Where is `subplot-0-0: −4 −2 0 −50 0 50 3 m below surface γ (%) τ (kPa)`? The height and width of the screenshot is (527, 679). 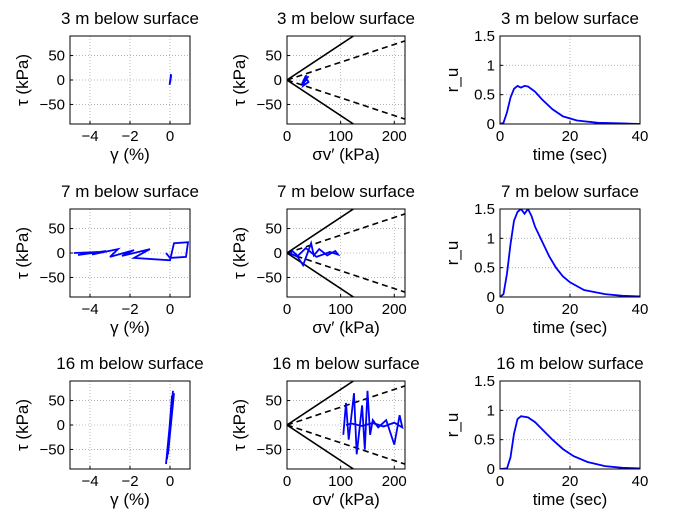
subplot-0-0: −4 −2 0 −50 0 50 3 m below surface γ (%) τ (kPa) is located at coordinates (106, 86).